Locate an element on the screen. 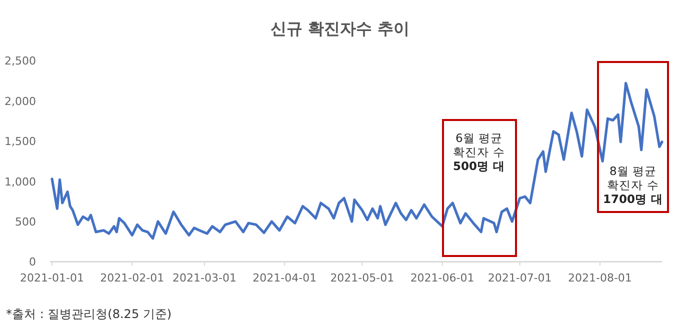 The height and width of the screenshot is (332, 680). x-tick-label: 2021-04-01 is located at coordinates (284, 278).